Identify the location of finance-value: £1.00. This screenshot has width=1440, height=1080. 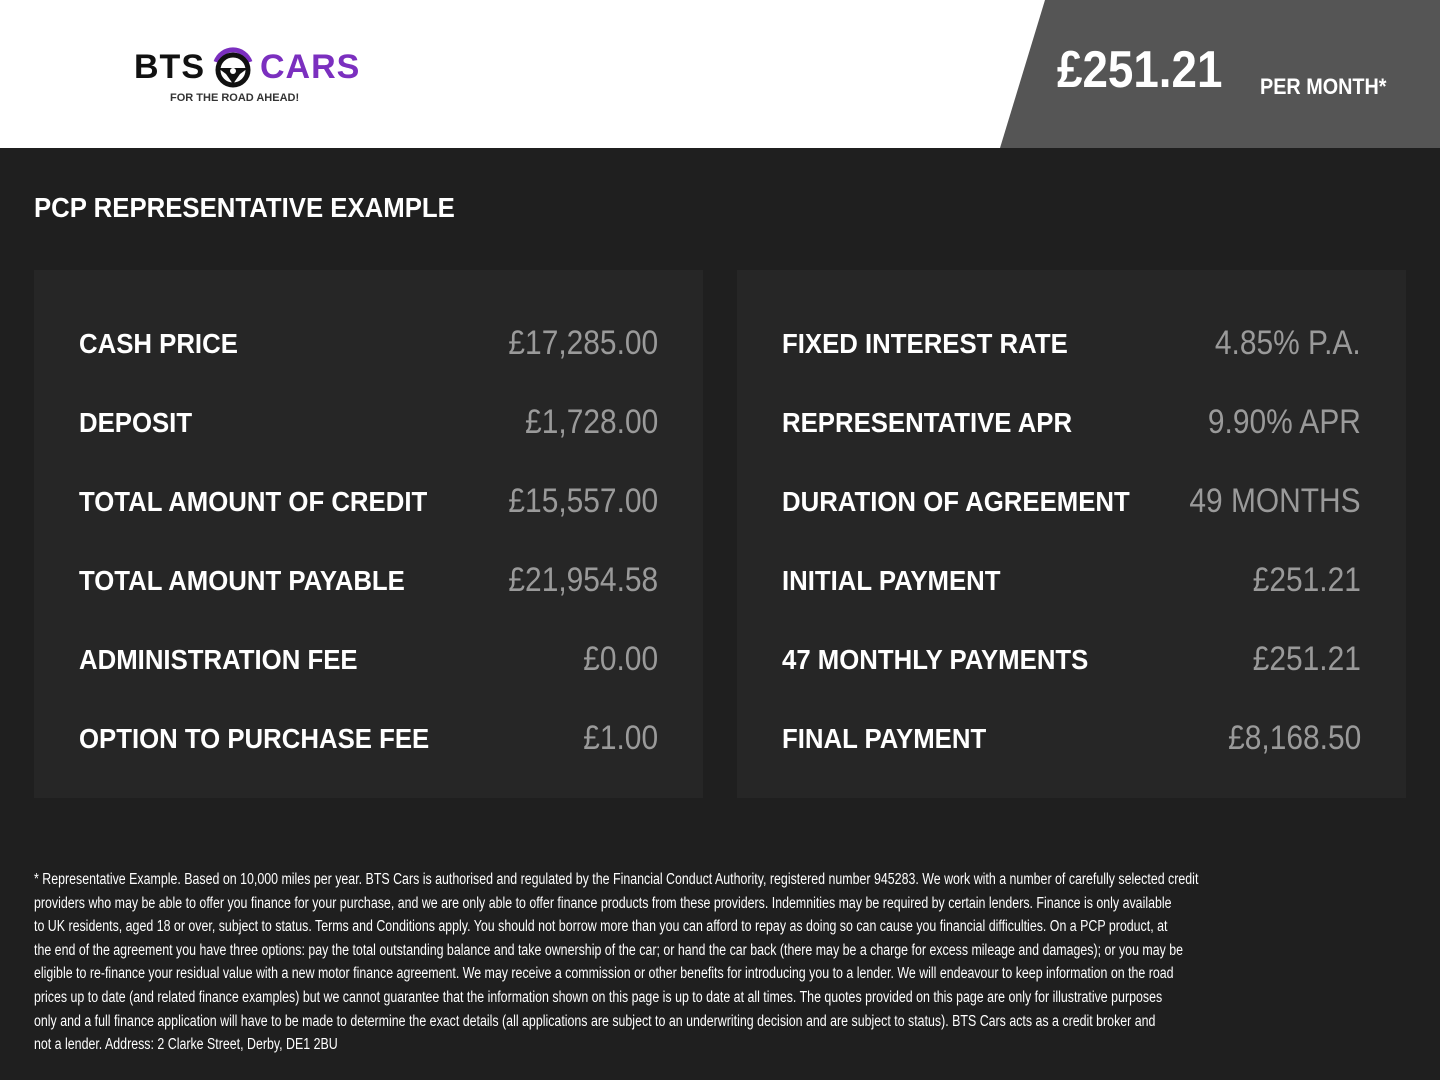
(620, 738).